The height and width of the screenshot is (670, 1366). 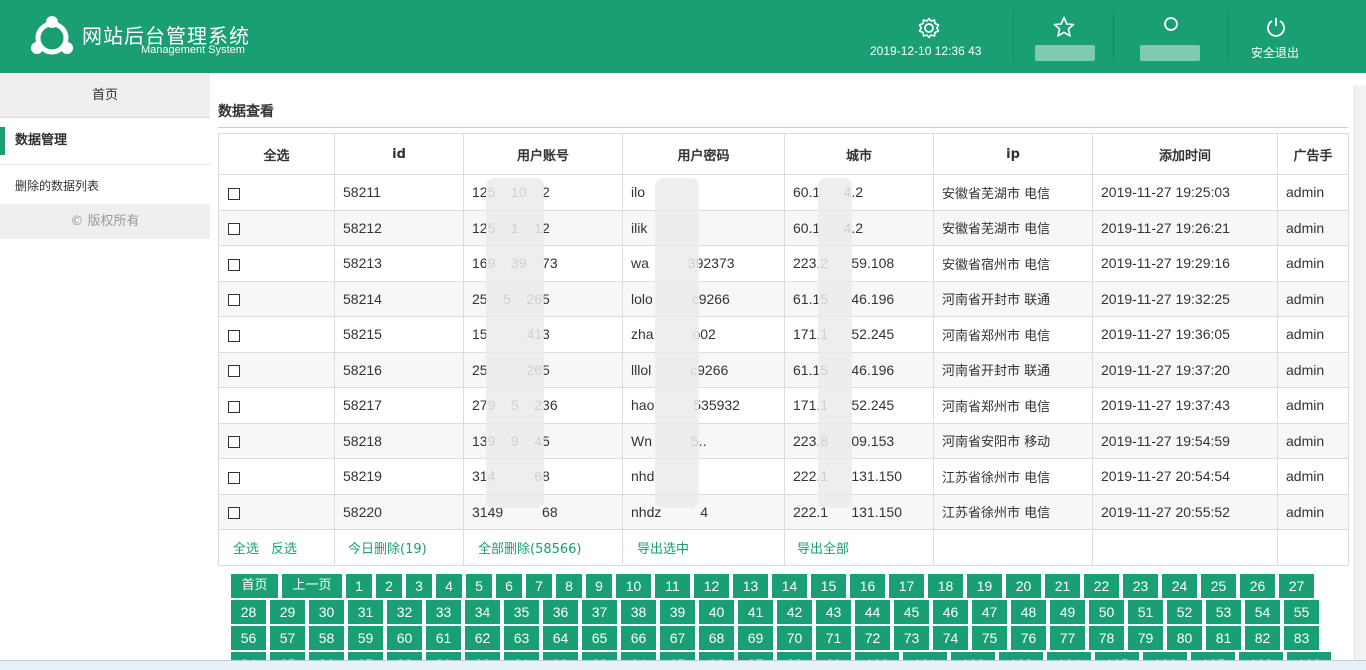 What do you see at coordinates (1062, 586) in the screenshot?
I see `pager-page-button: 21` at bounding box center [1062, 586].